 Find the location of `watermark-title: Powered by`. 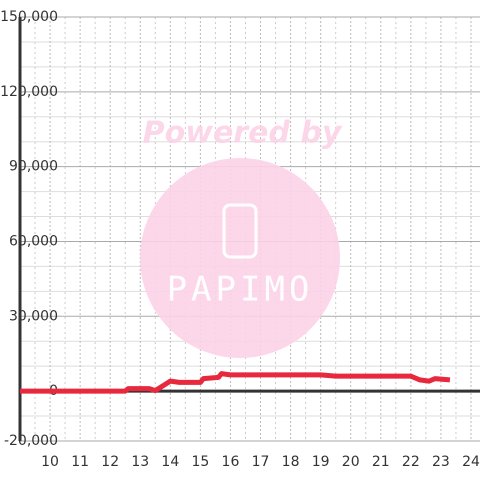

watermark-title: Powered by is located at coordinates (243, 133).